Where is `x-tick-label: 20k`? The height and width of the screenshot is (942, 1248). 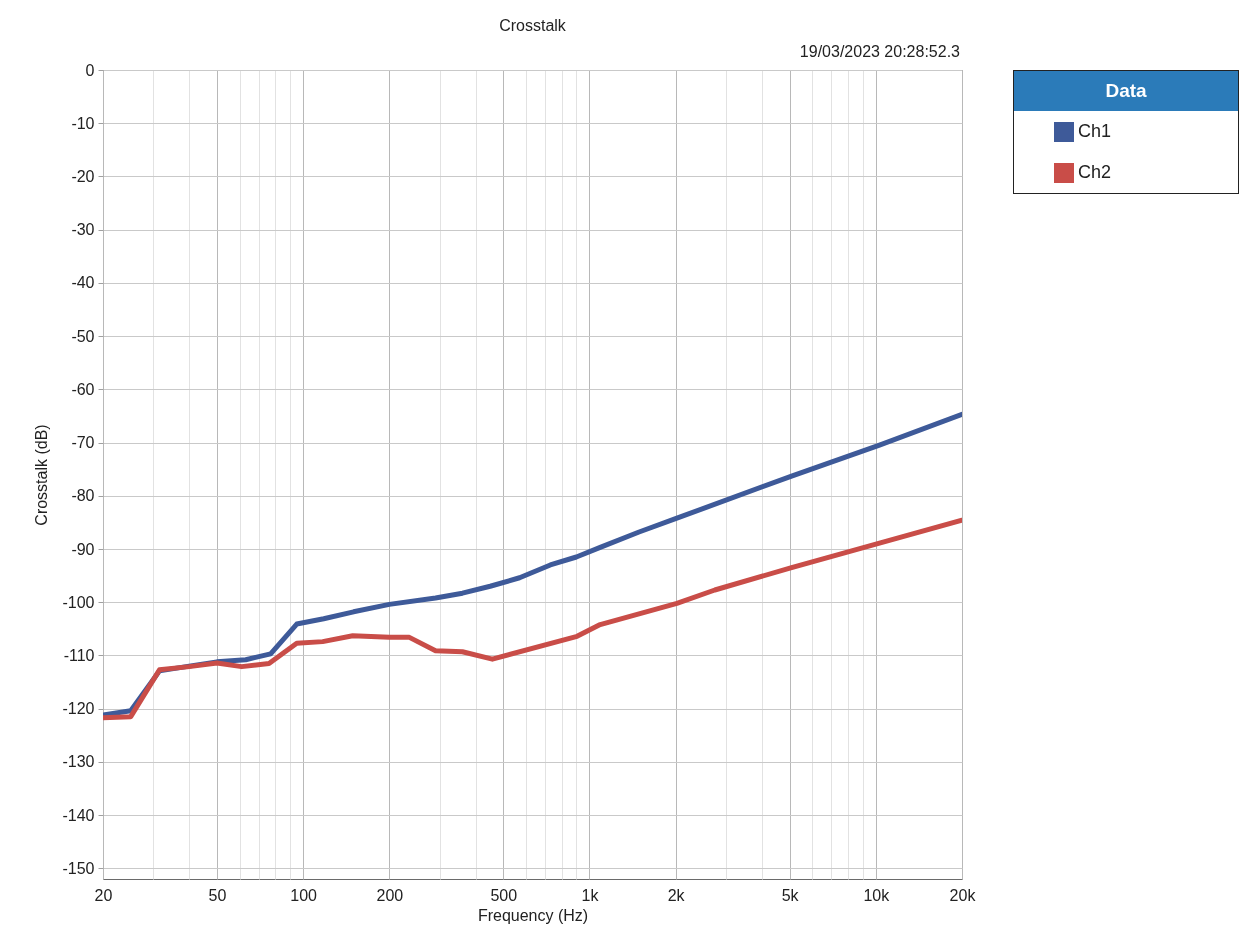
x-tick-label: 20k is located at coordinates (963, 895).